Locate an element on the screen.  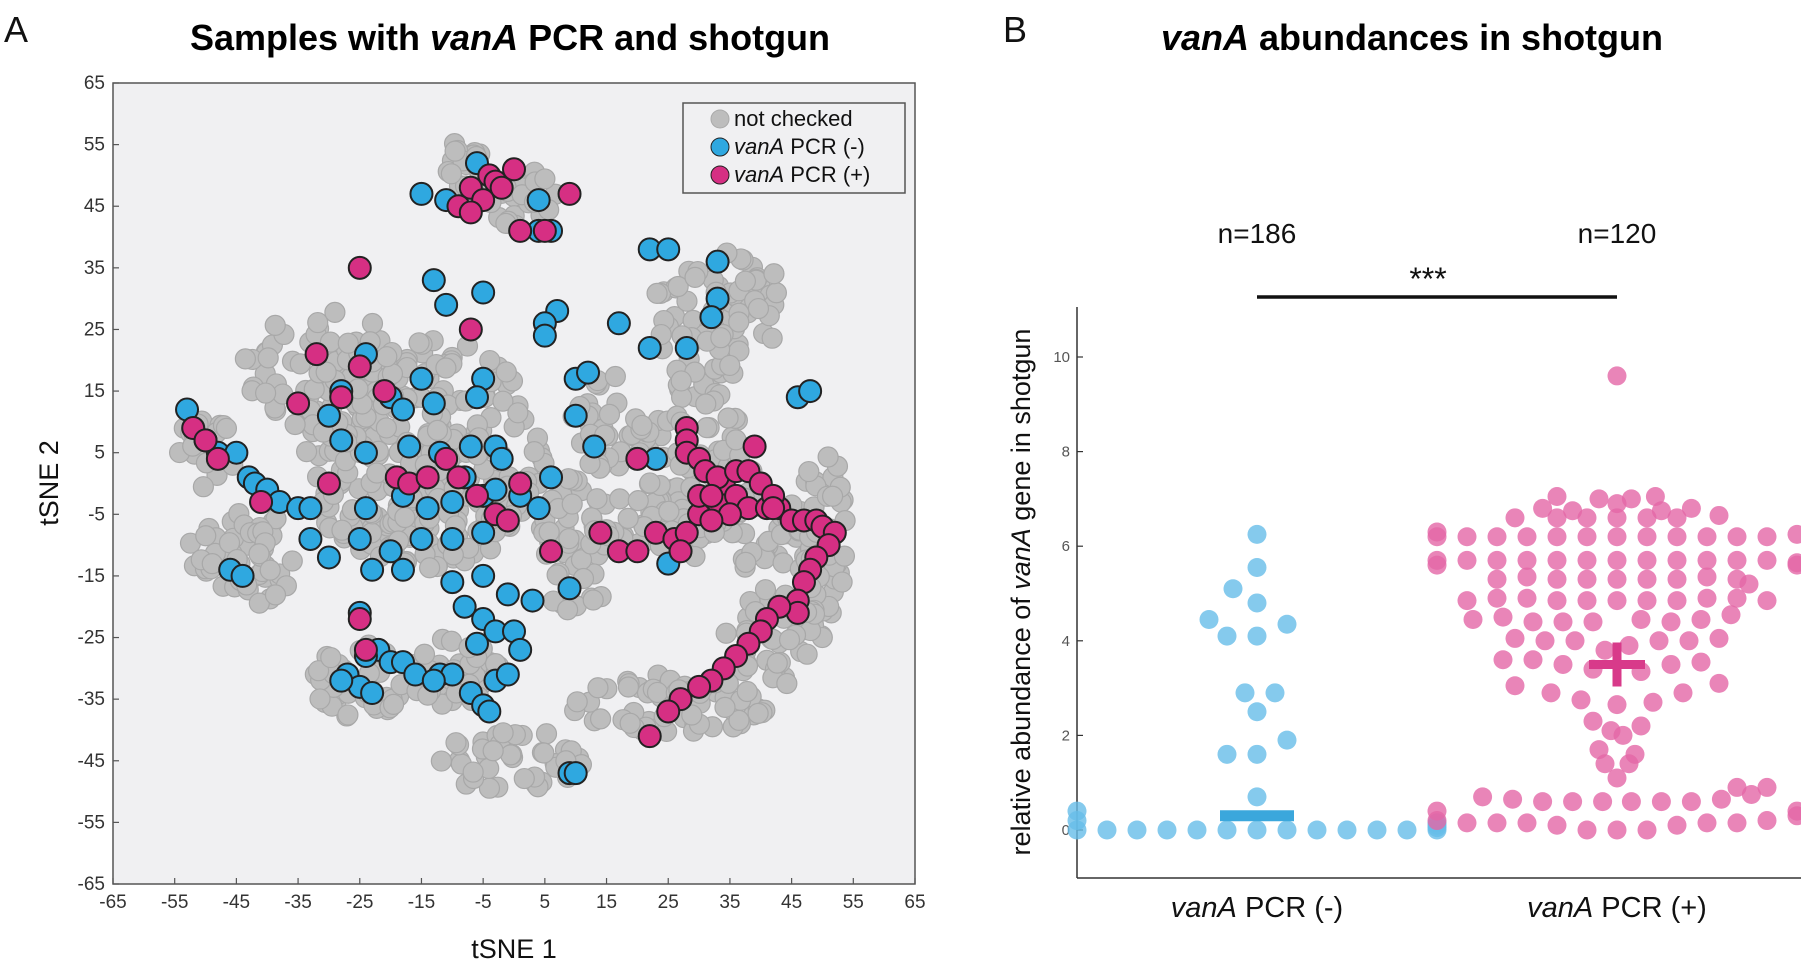
y-tick-label: 45 is located at coordinates (94, 206).